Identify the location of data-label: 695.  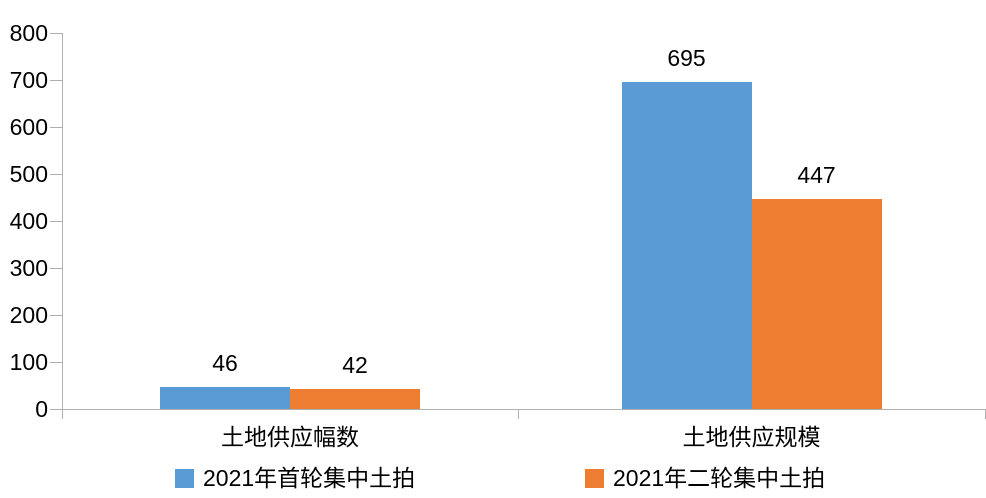
(686, 58).